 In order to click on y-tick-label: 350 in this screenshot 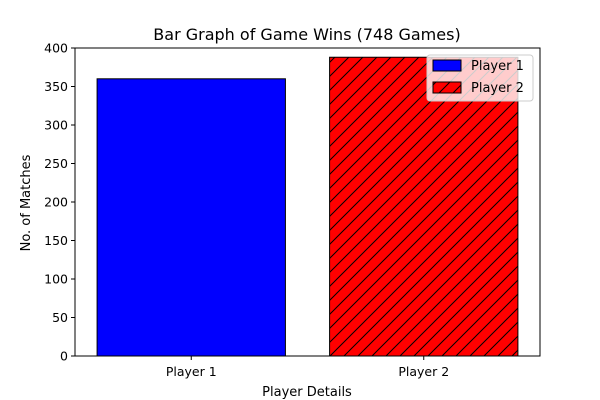, I will do `click(56, 86)`.